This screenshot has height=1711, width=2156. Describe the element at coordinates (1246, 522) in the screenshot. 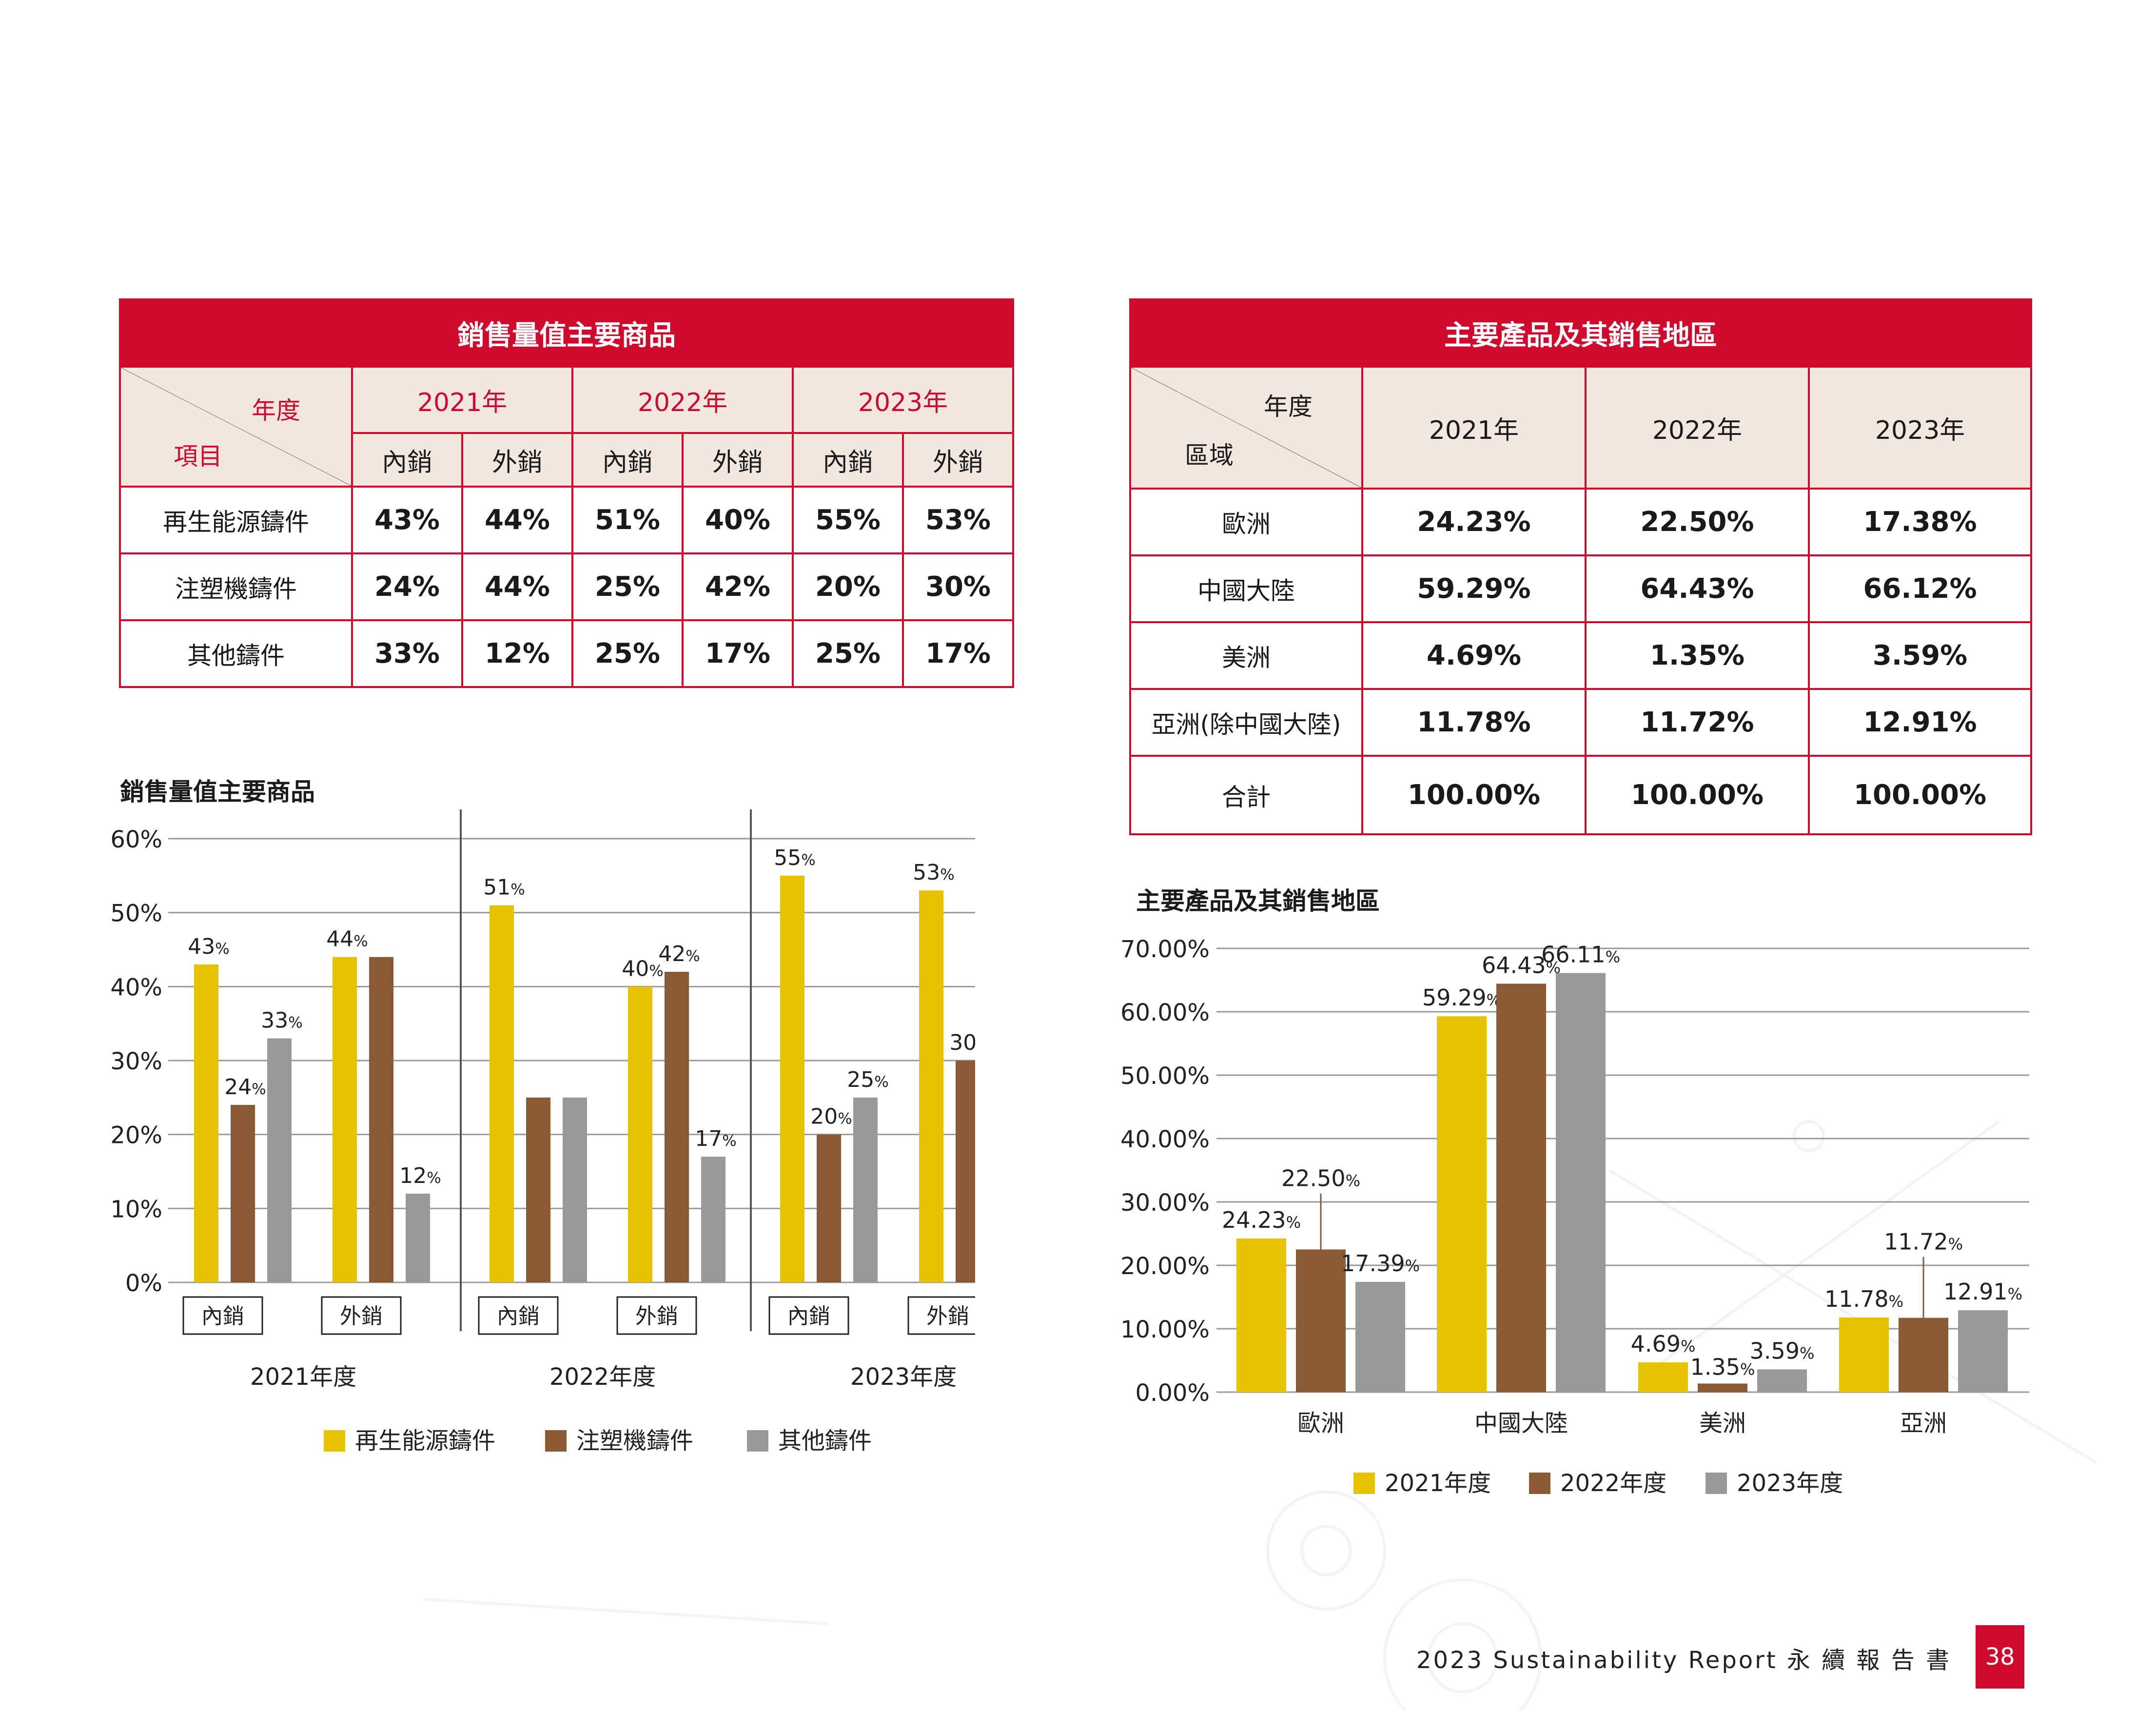

I see `row-label: 歐洲` at that location.